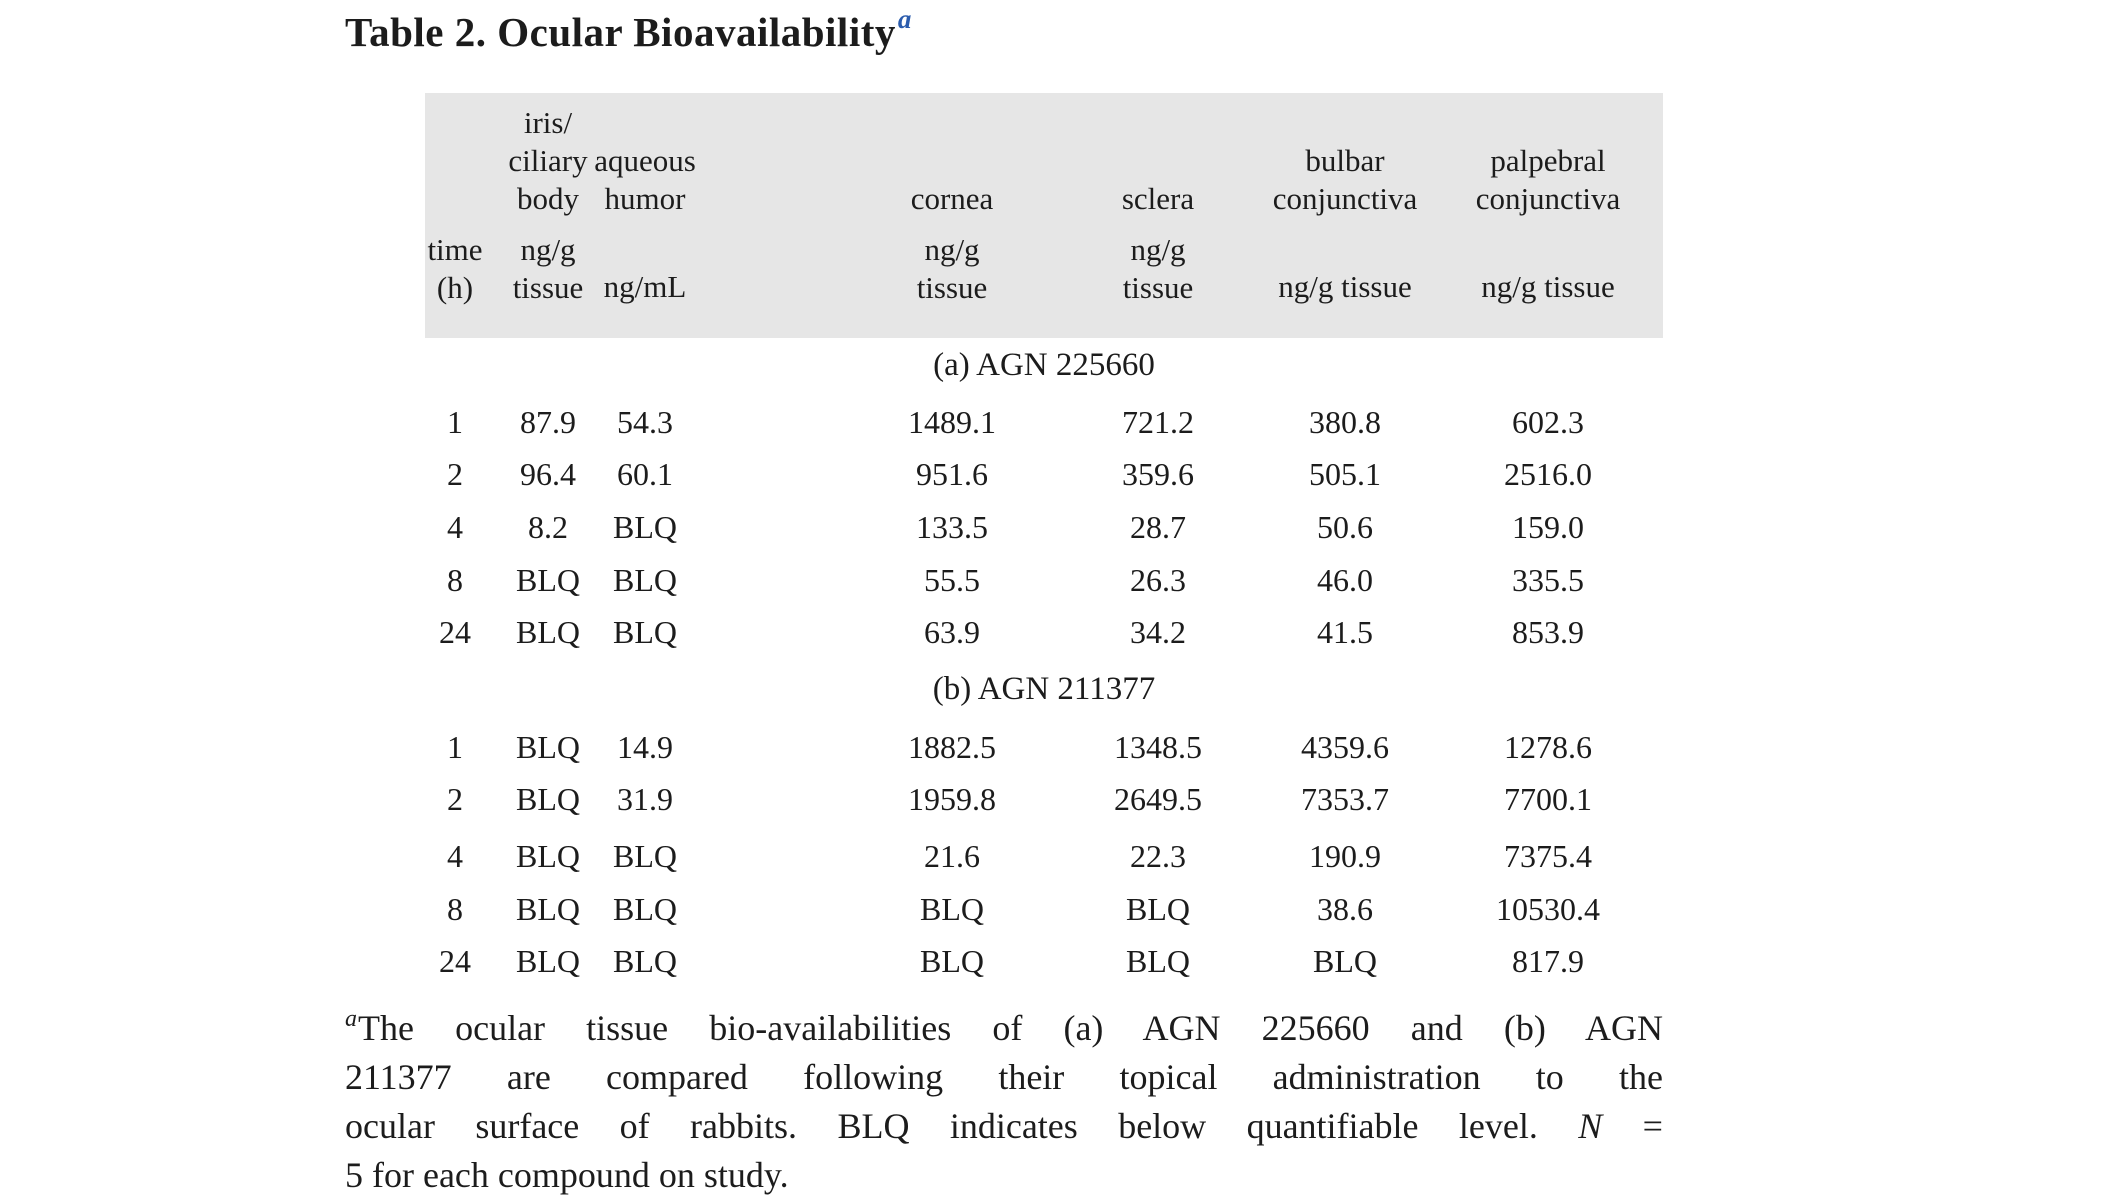  Describe the element at coordinates (952, 580) in the screenshot. I see `cell-cornea: 55.5` at that location.